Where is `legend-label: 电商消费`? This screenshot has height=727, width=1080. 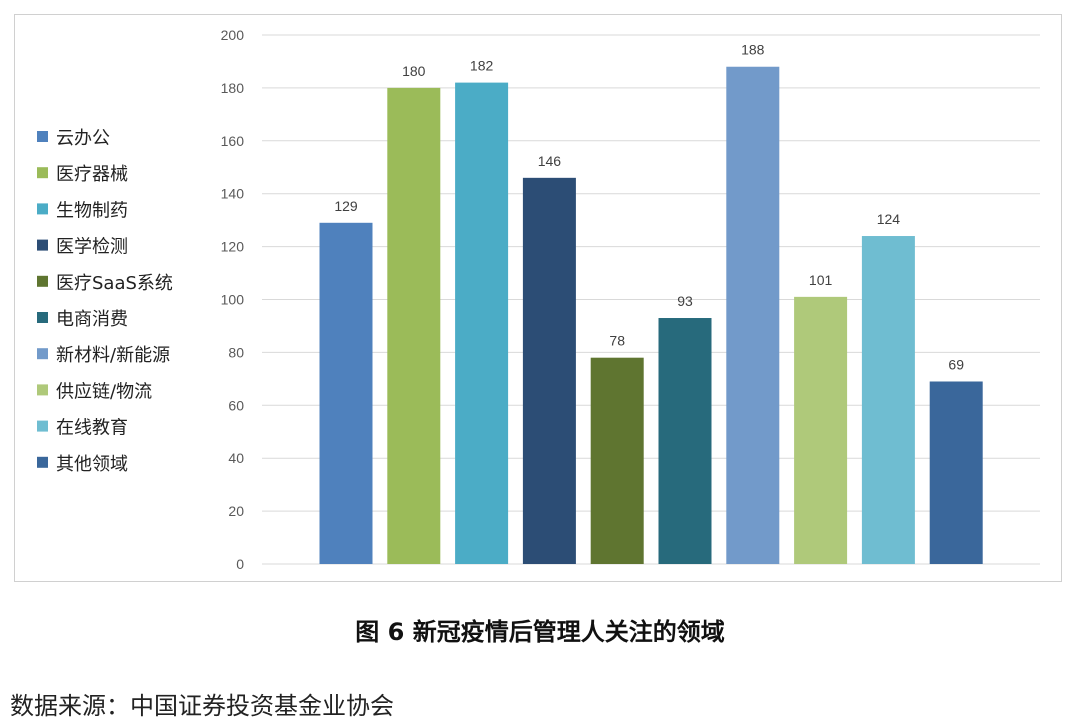 legend-label: 电商消费 is located at coordinates (92, 319).